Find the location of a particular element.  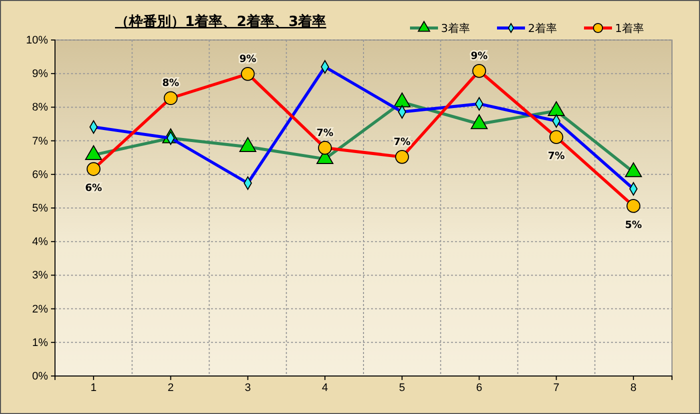

chart-title: （枠番別）1着率、2着率、3着率 is located at coordinates (220, 21).